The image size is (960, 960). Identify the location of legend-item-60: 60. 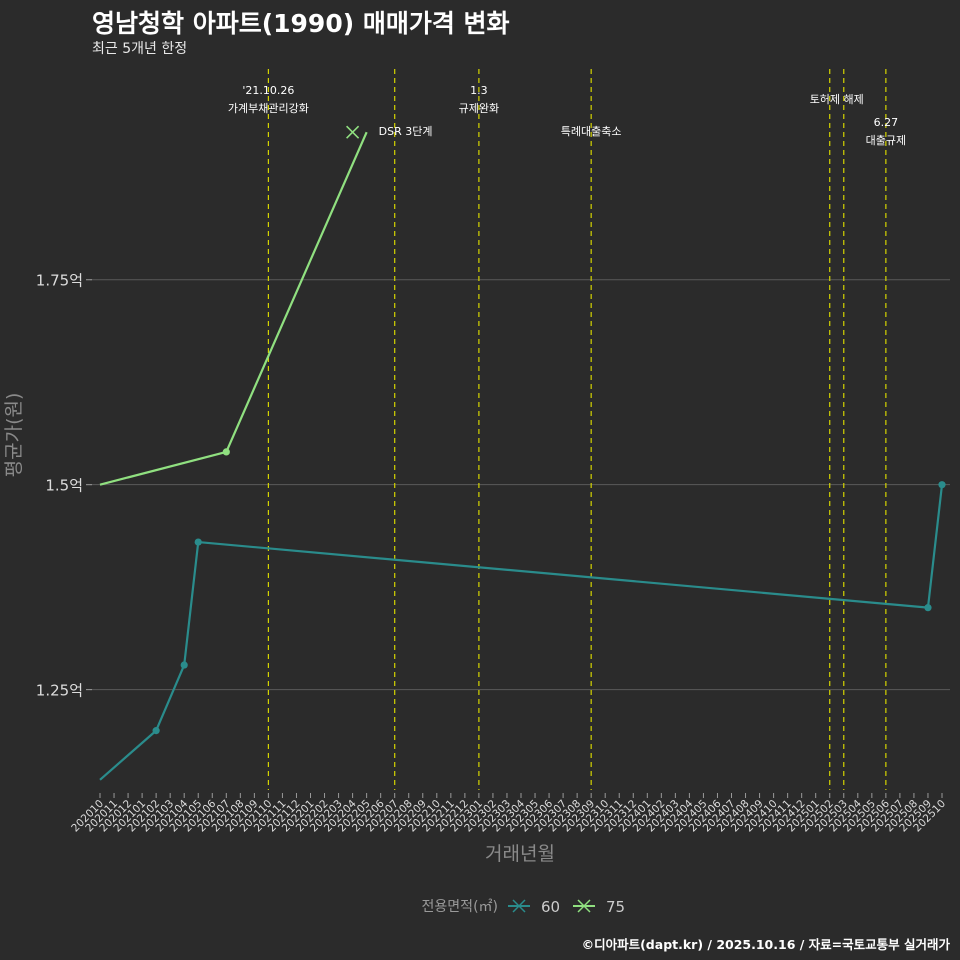
(534, 907).